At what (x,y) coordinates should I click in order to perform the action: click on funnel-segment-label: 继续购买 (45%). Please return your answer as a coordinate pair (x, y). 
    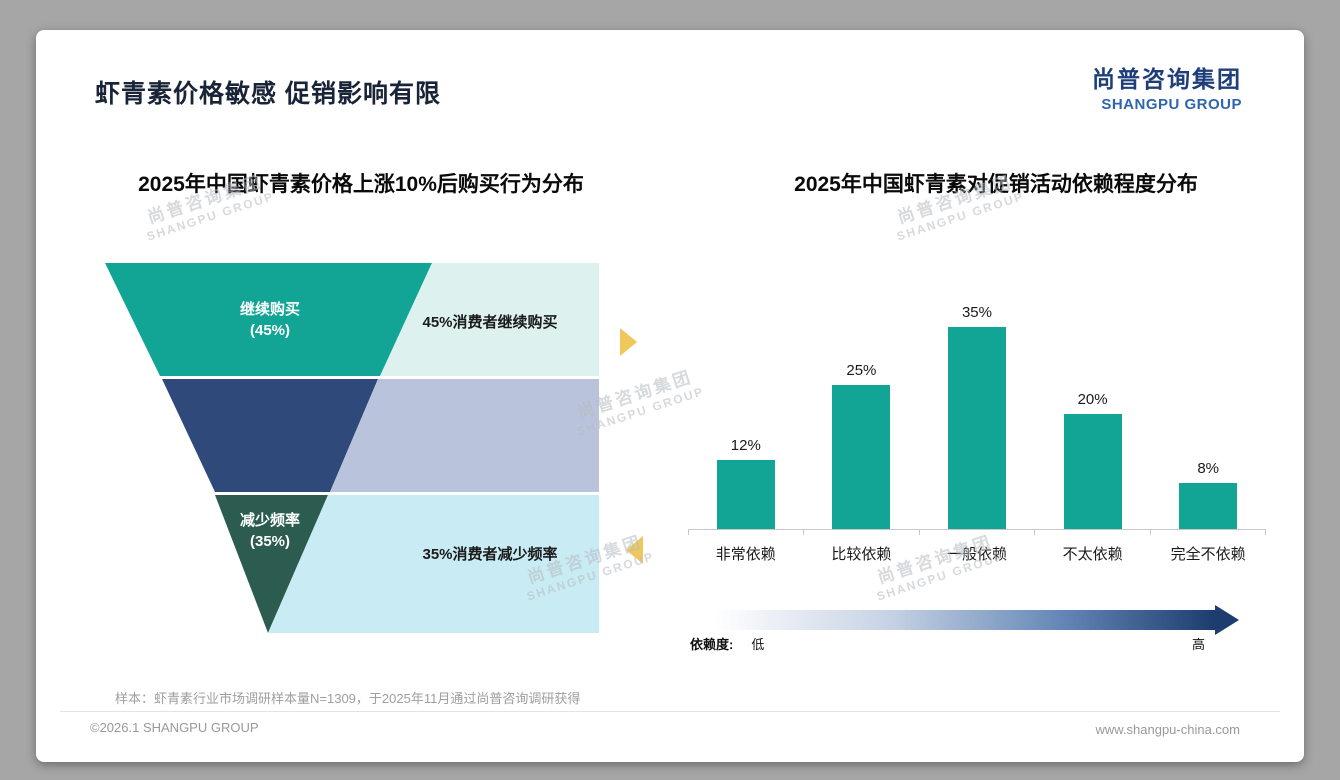
    Looking at the image, I should click on (270, 320).